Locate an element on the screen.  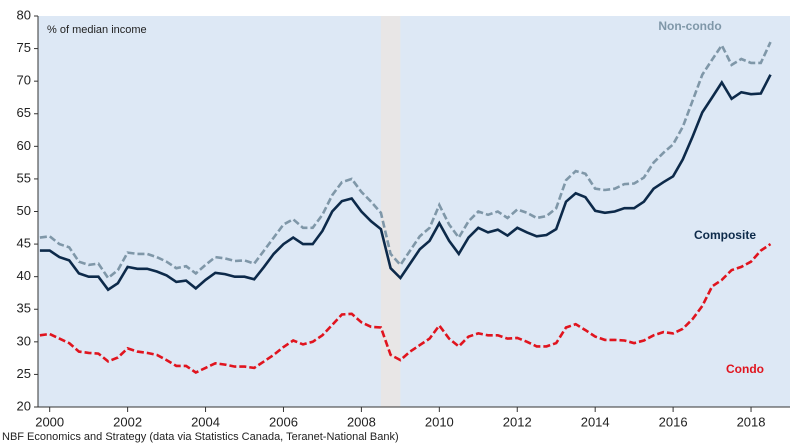
x-tick-label: 2004 is located at coordinates (205, 421).